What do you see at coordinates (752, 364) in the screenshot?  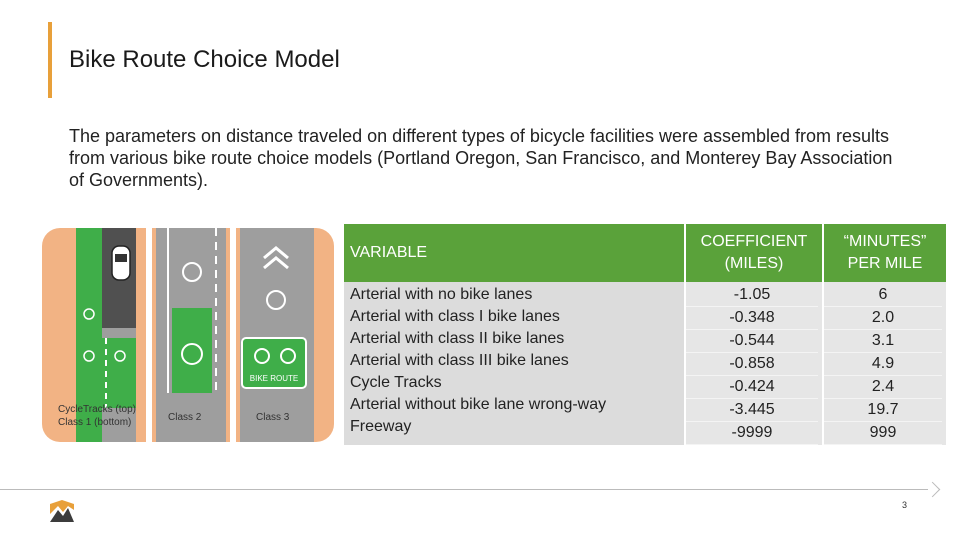 I see `coefficient-cell: -0.858` at bounding box center [752, 364].